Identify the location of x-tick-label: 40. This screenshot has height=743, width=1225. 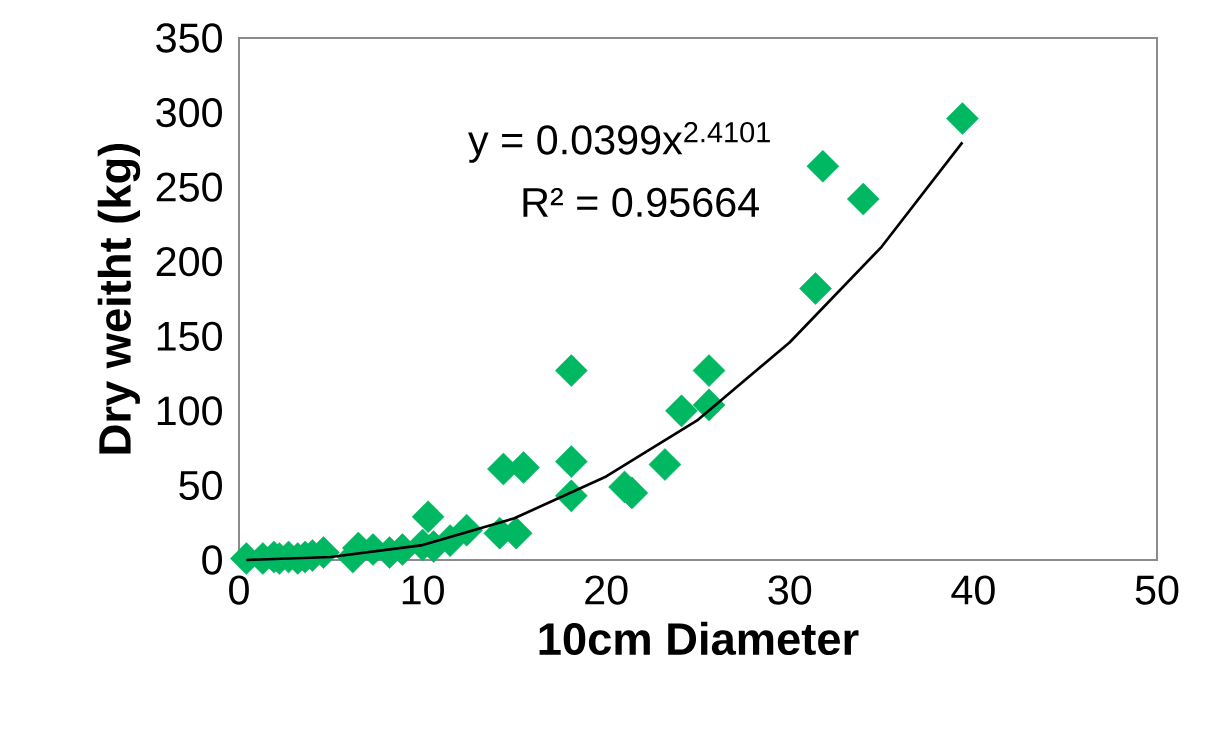
(973, 590).